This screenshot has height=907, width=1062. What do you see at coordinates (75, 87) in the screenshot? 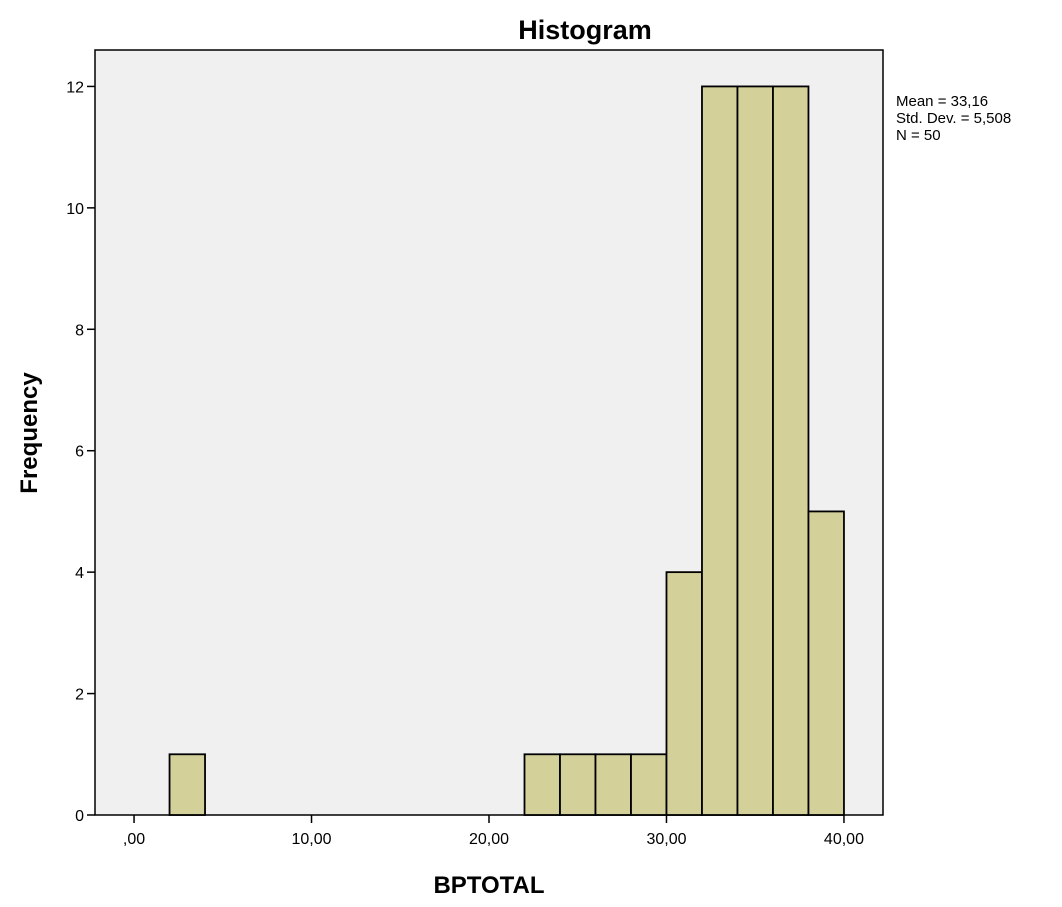
I see `y-tick-label: 12` at bounding box center [75, 87].